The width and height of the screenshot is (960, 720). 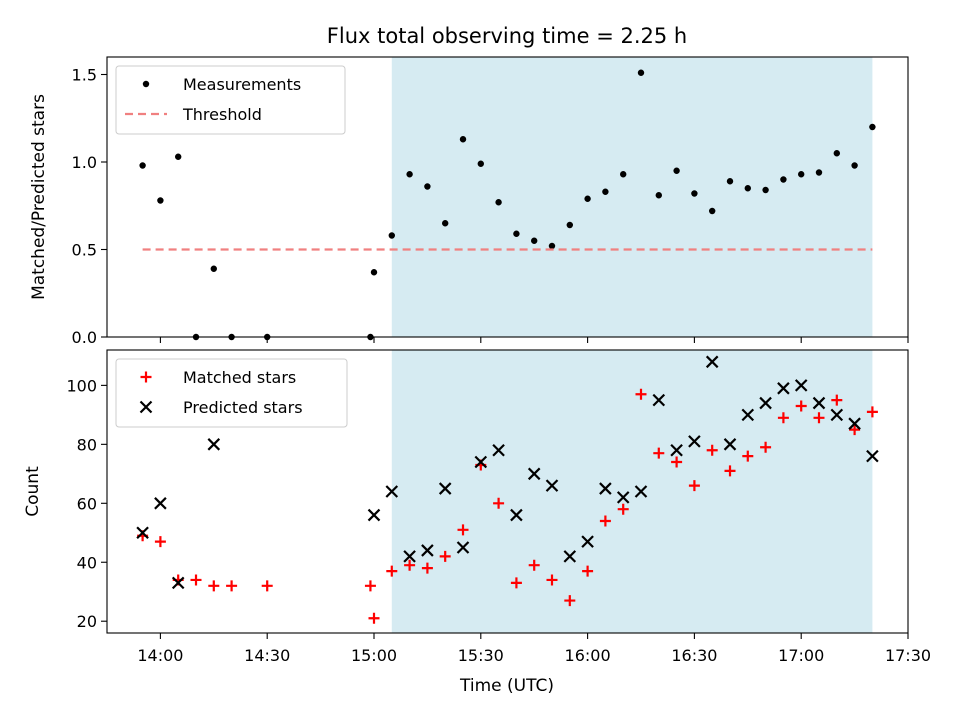 I want to click on legend-label: Matched stars, so click(x=239, y=377).